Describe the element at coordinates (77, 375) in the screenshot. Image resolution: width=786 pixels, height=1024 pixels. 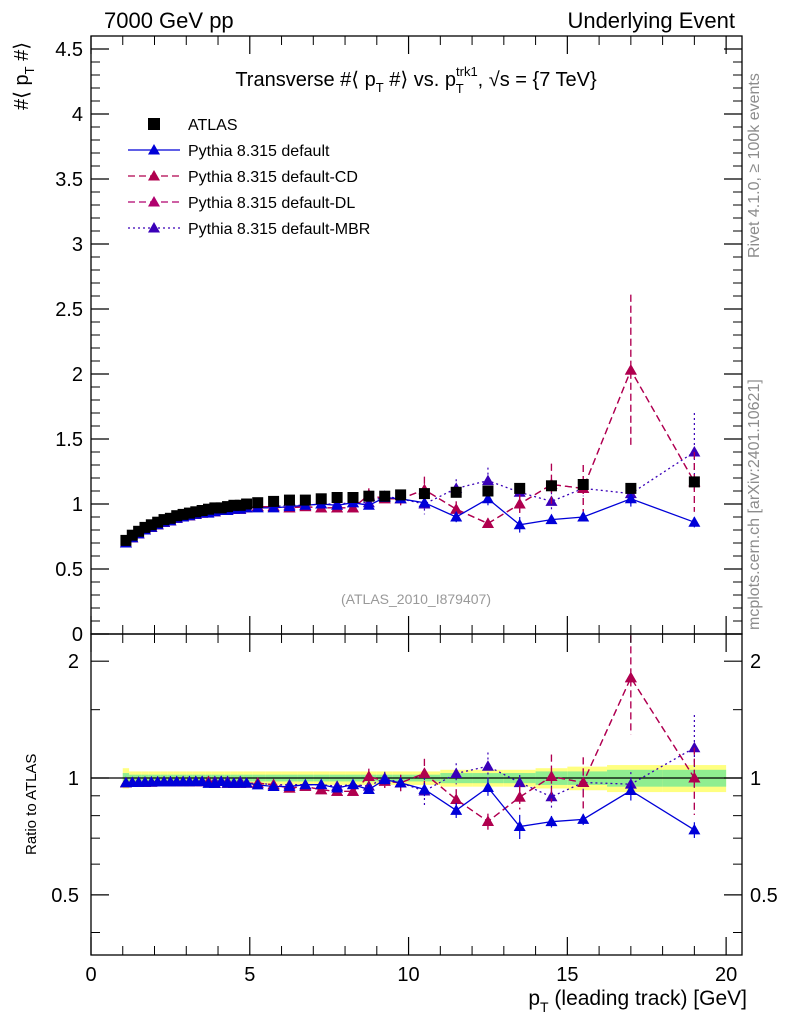
I see `y-tick-label-main: 2` at that location.